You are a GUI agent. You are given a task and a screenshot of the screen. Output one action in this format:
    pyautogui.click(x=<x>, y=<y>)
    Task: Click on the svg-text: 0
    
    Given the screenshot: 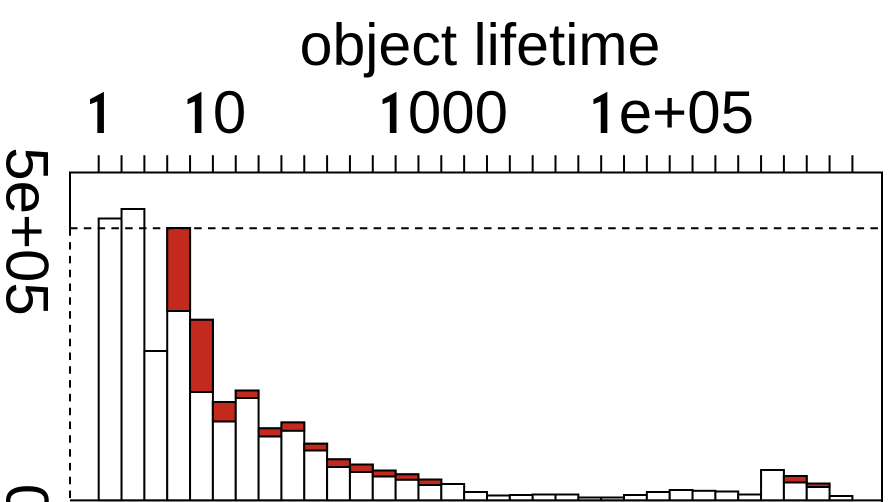 What is the action you would take?
    pyautogui.click(x=30, y=493)
    